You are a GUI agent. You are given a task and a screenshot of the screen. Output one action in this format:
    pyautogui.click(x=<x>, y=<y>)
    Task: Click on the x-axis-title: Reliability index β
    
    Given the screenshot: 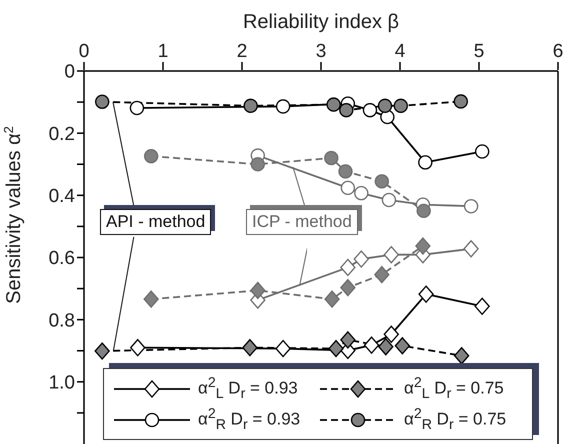 What is the action you would take?
    pyautogui.click(x=321, y=22)
    